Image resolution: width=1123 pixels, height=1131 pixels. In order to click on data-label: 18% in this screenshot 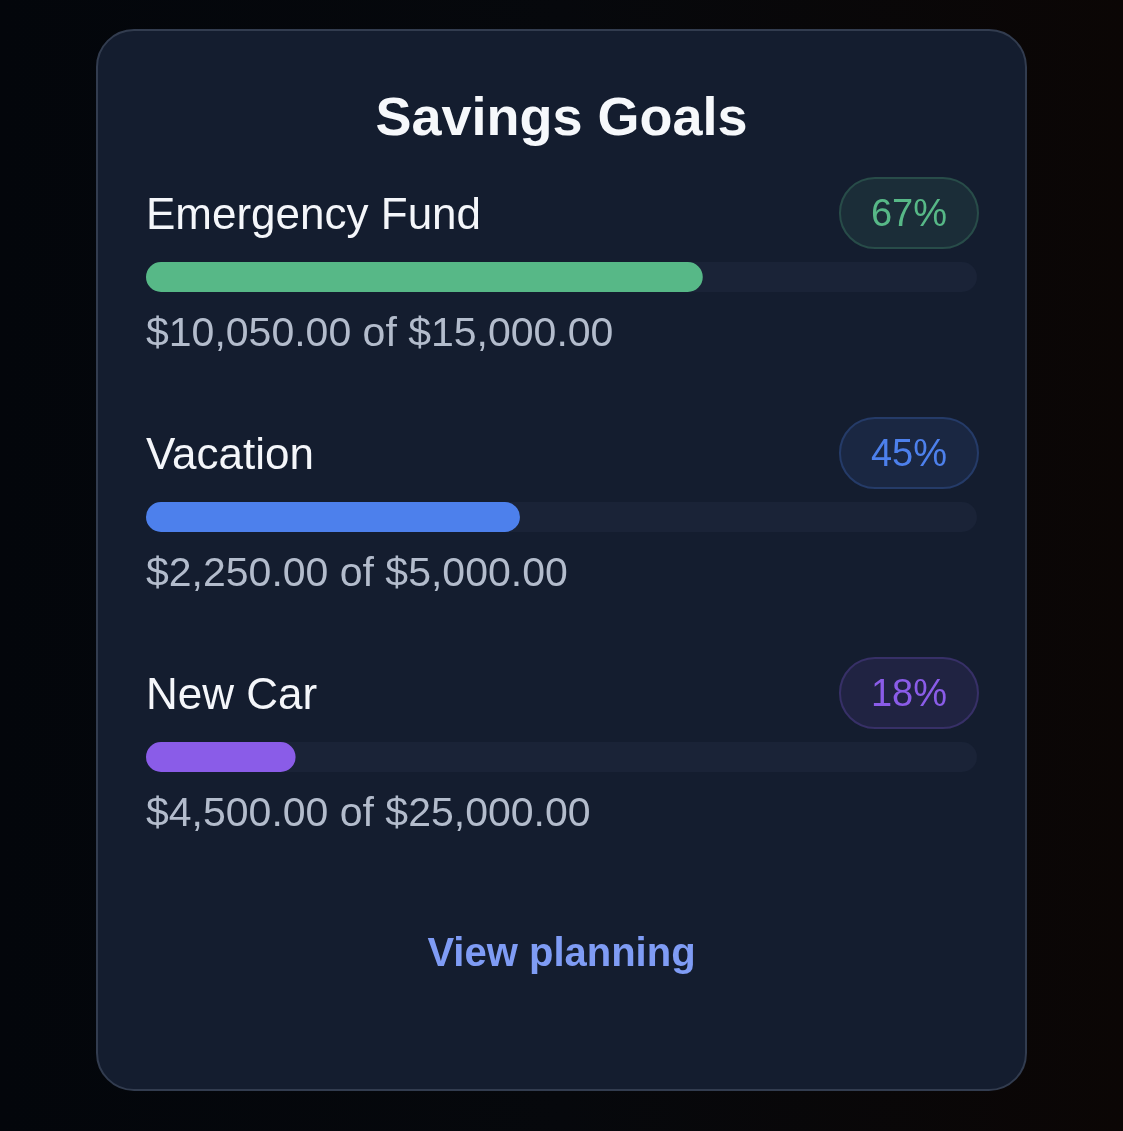, I will do `click(908, 693)`.